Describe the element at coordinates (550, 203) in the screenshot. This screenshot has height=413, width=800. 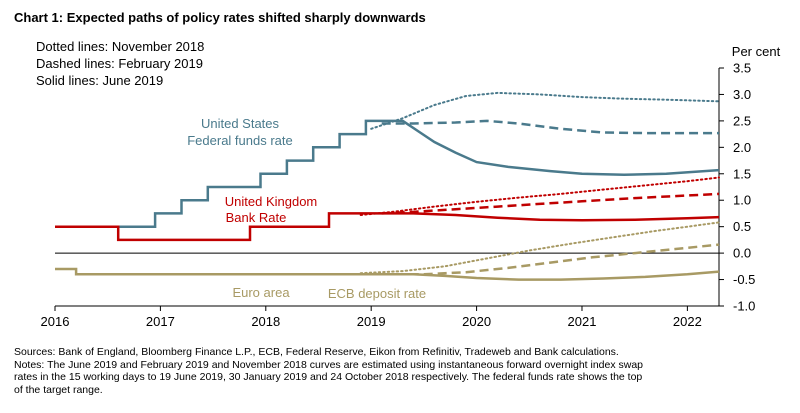
I see `series-uk-dashed-line` at that location.